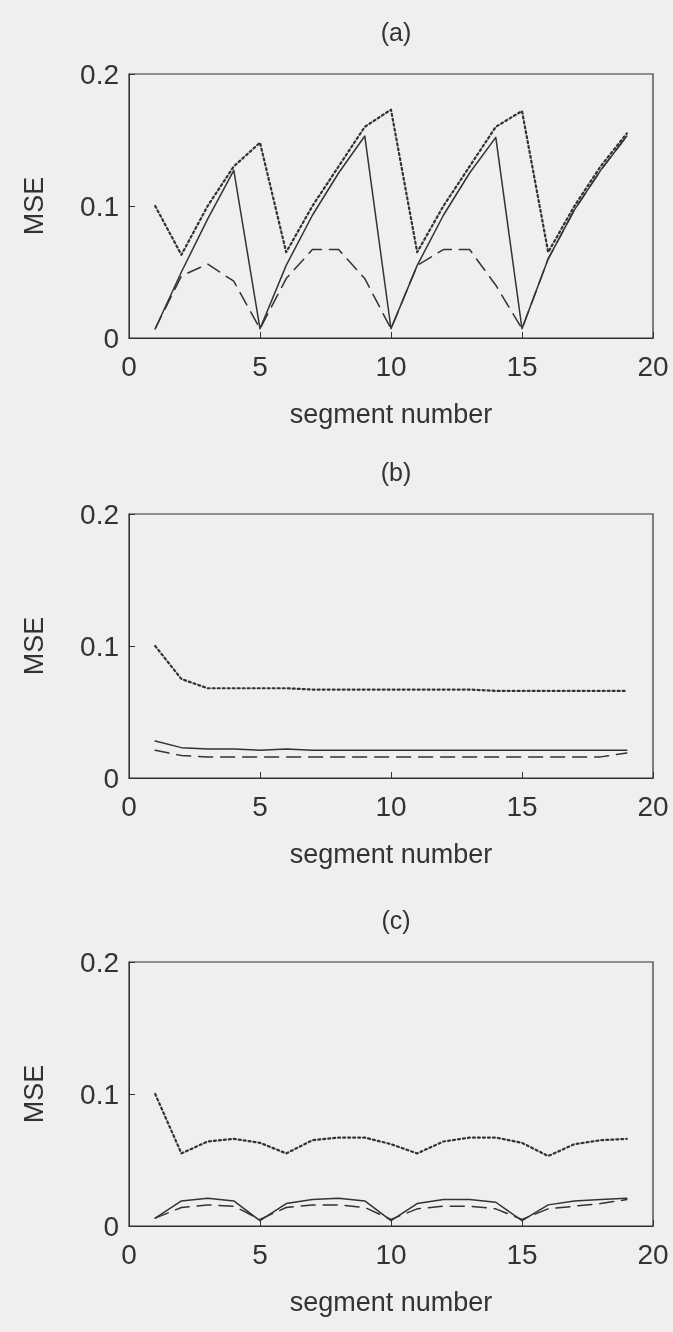 The image size is (673, 1332). I want to click on chart-title: (c), so click(396, 919).